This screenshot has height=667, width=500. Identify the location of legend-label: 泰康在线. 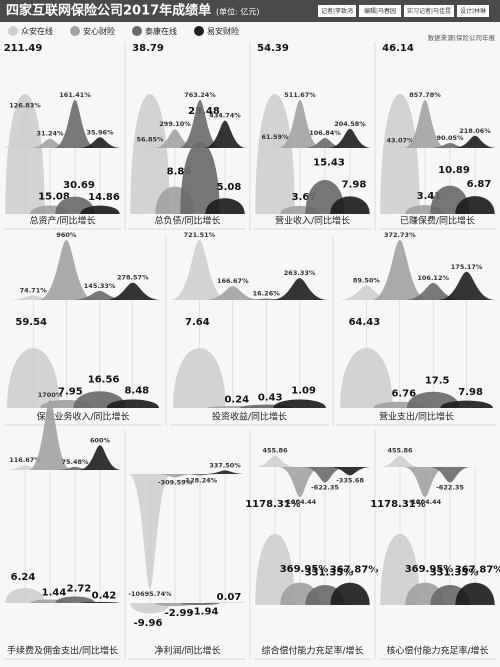
(161, 31).